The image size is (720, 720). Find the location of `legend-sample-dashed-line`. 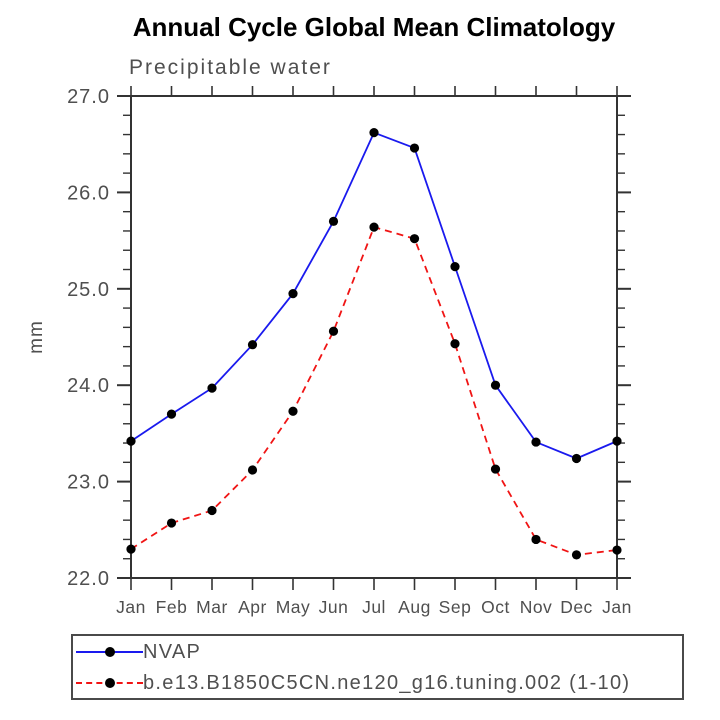

legend-sample-dashed-line is located at coordinates (109, 682).